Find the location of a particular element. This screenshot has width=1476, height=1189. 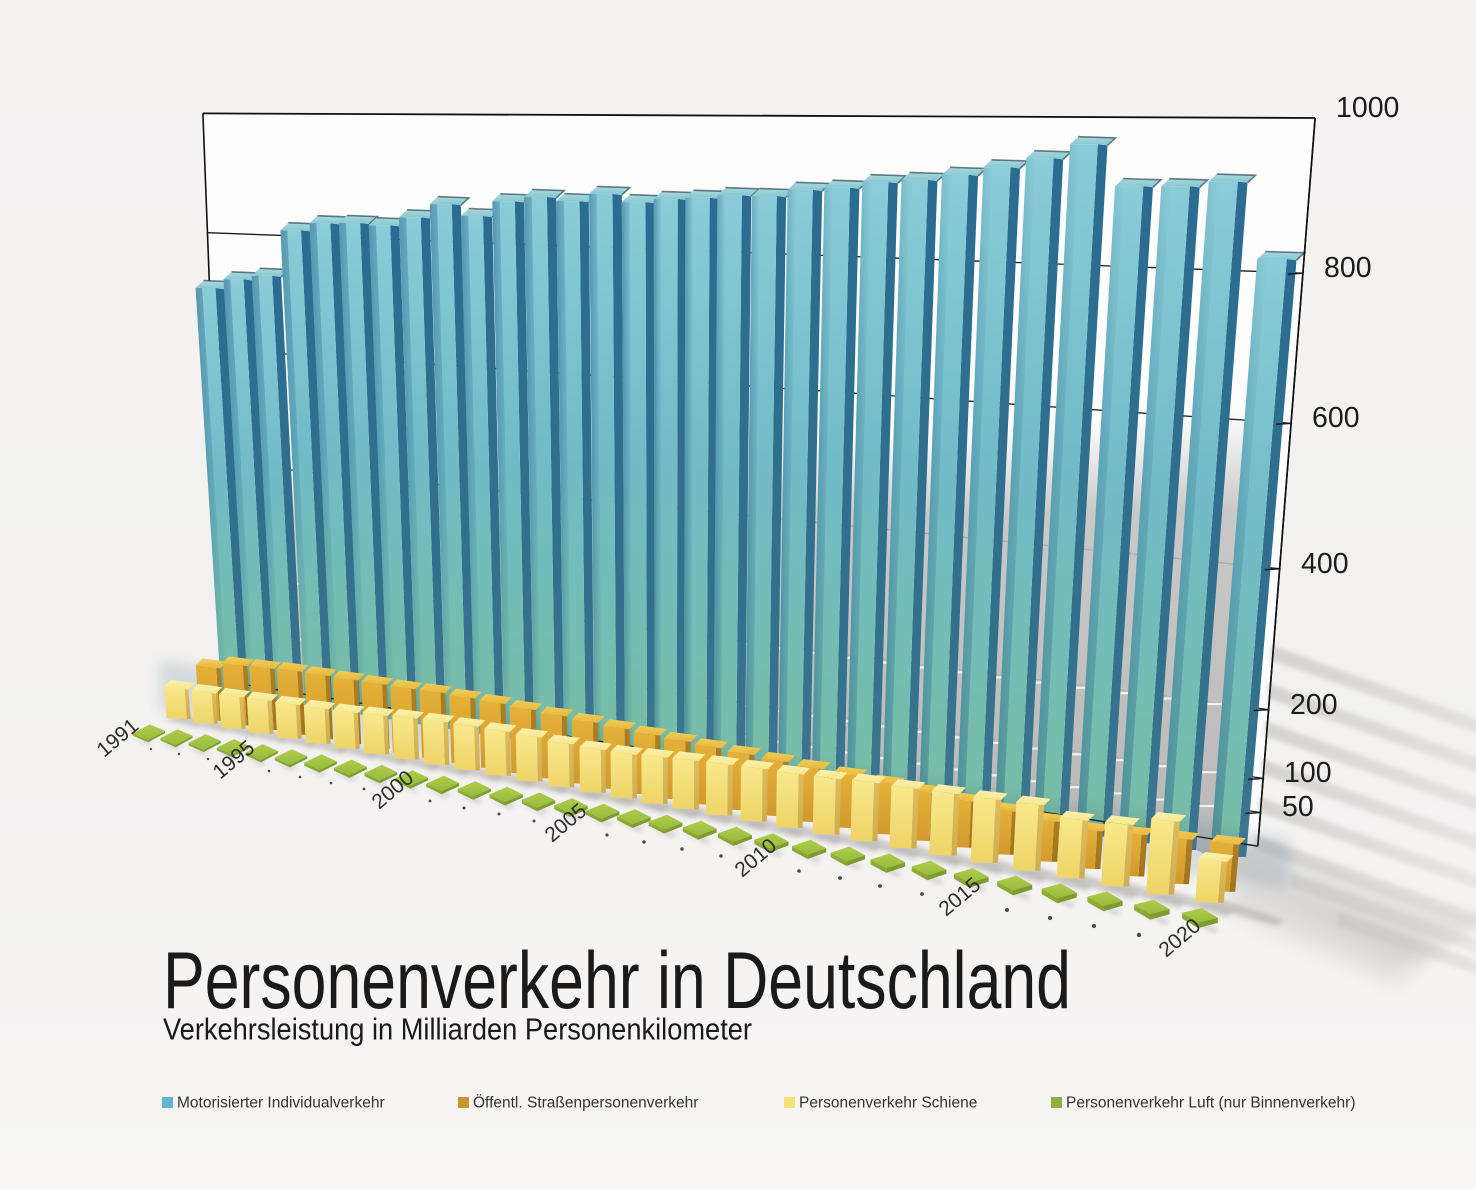

svg-text: 100 is located at coordinates (1308, 773).